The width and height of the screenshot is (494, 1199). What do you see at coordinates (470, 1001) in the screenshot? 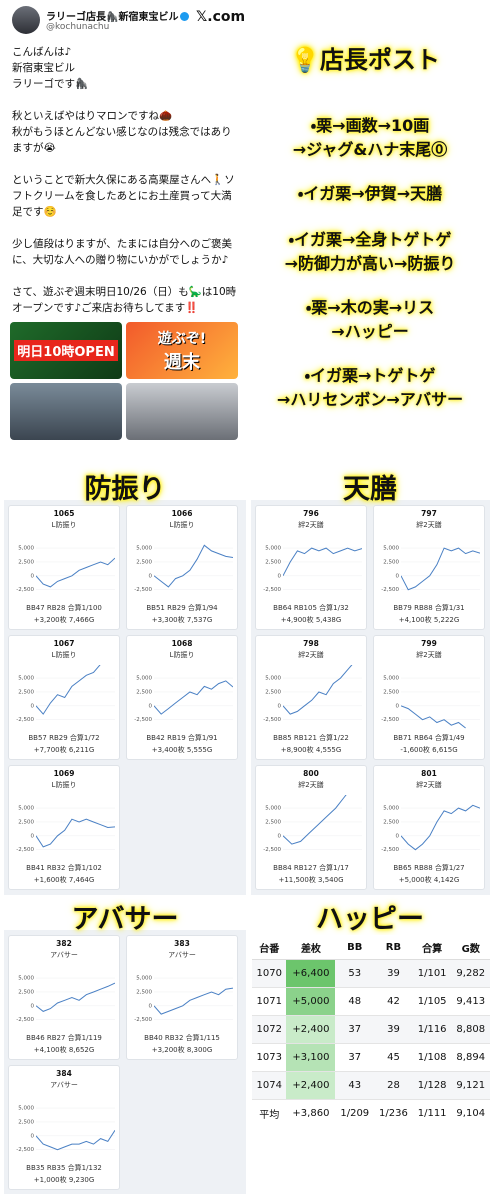
I see `table-cell: 9,413` at bounding box center [470, 1001].